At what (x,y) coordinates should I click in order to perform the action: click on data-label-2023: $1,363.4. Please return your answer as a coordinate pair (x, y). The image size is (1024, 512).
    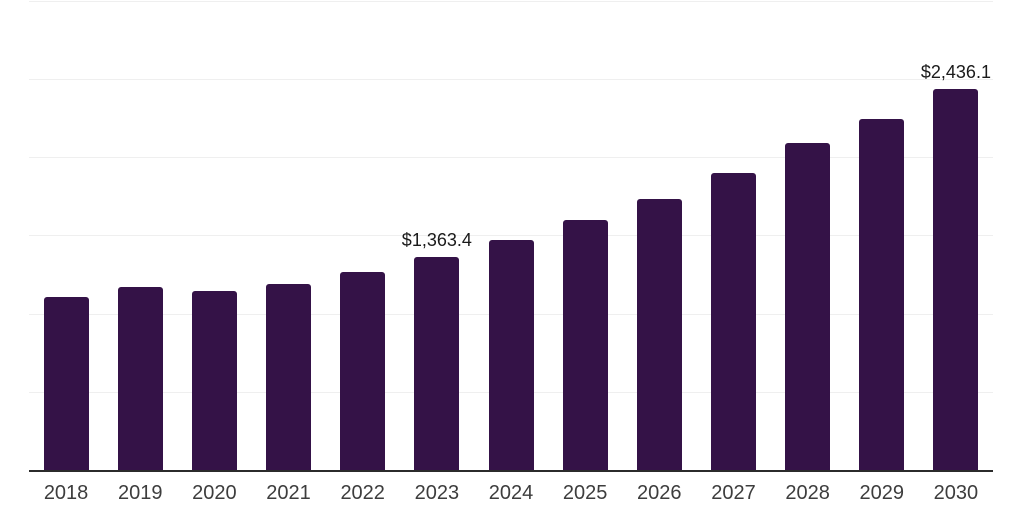
    Looking at the image, I should click on (436, 239).